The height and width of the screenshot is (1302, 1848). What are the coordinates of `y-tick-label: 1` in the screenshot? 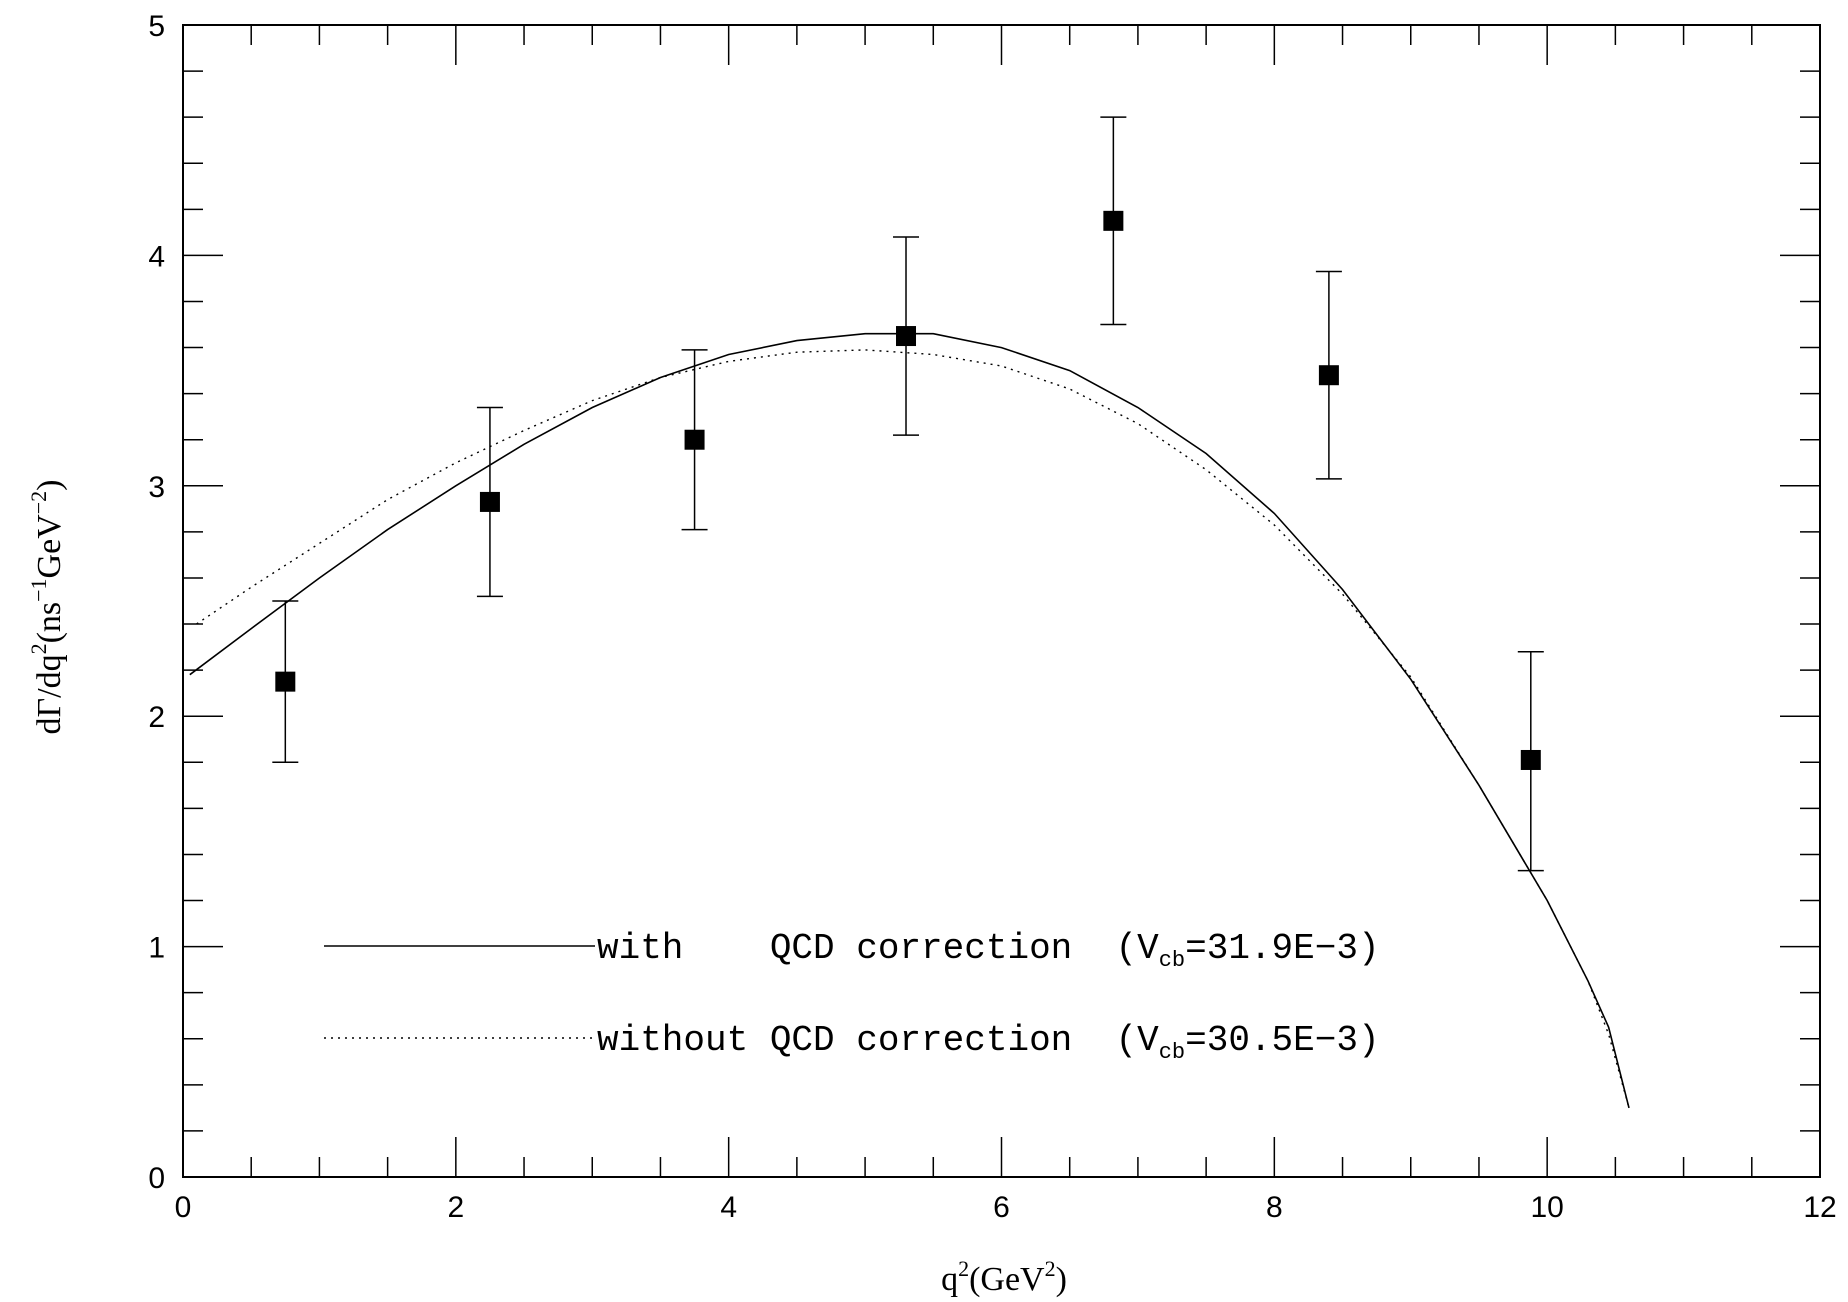 It's located at (156, 948).